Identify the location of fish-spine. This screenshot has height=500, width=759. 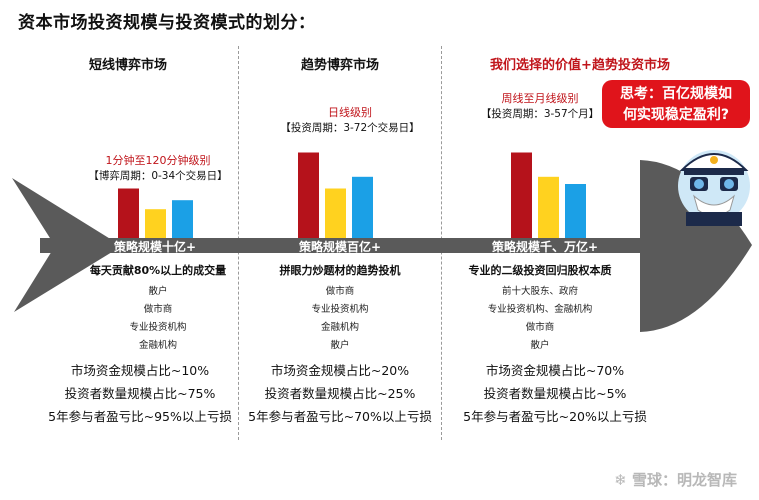
(350, 245).